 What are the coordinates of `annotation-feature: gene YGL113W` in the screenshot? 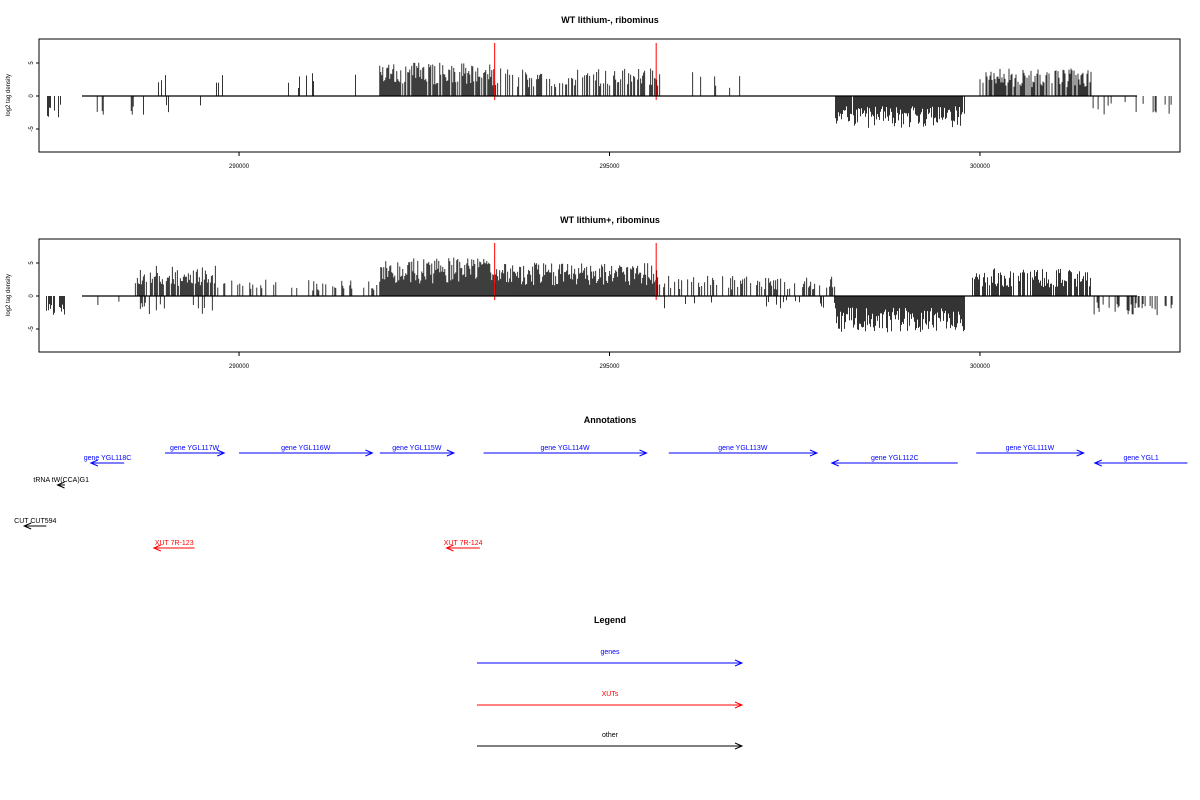 It's located at (743, 451).